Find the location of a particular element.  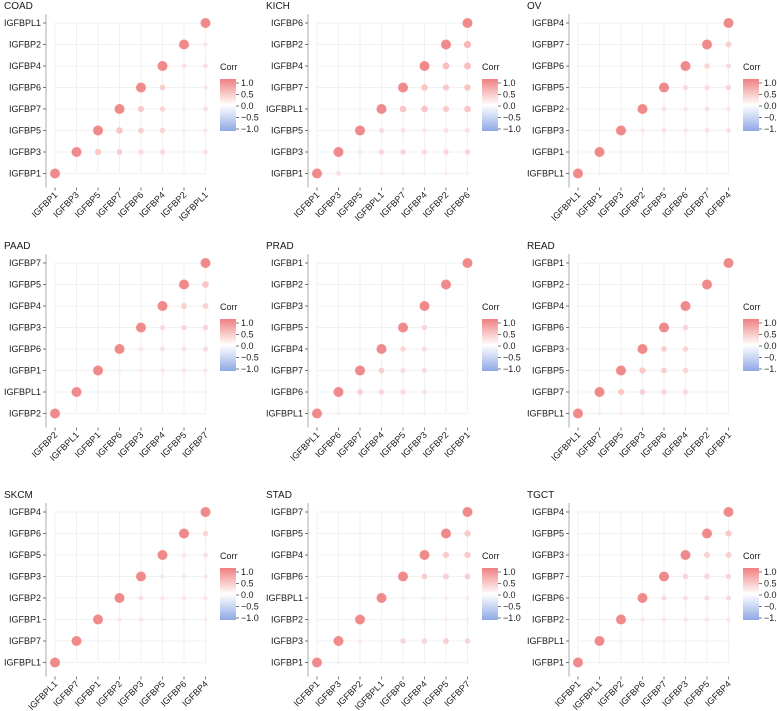

panel-title: SKCM is located at coordinates (18, 495).